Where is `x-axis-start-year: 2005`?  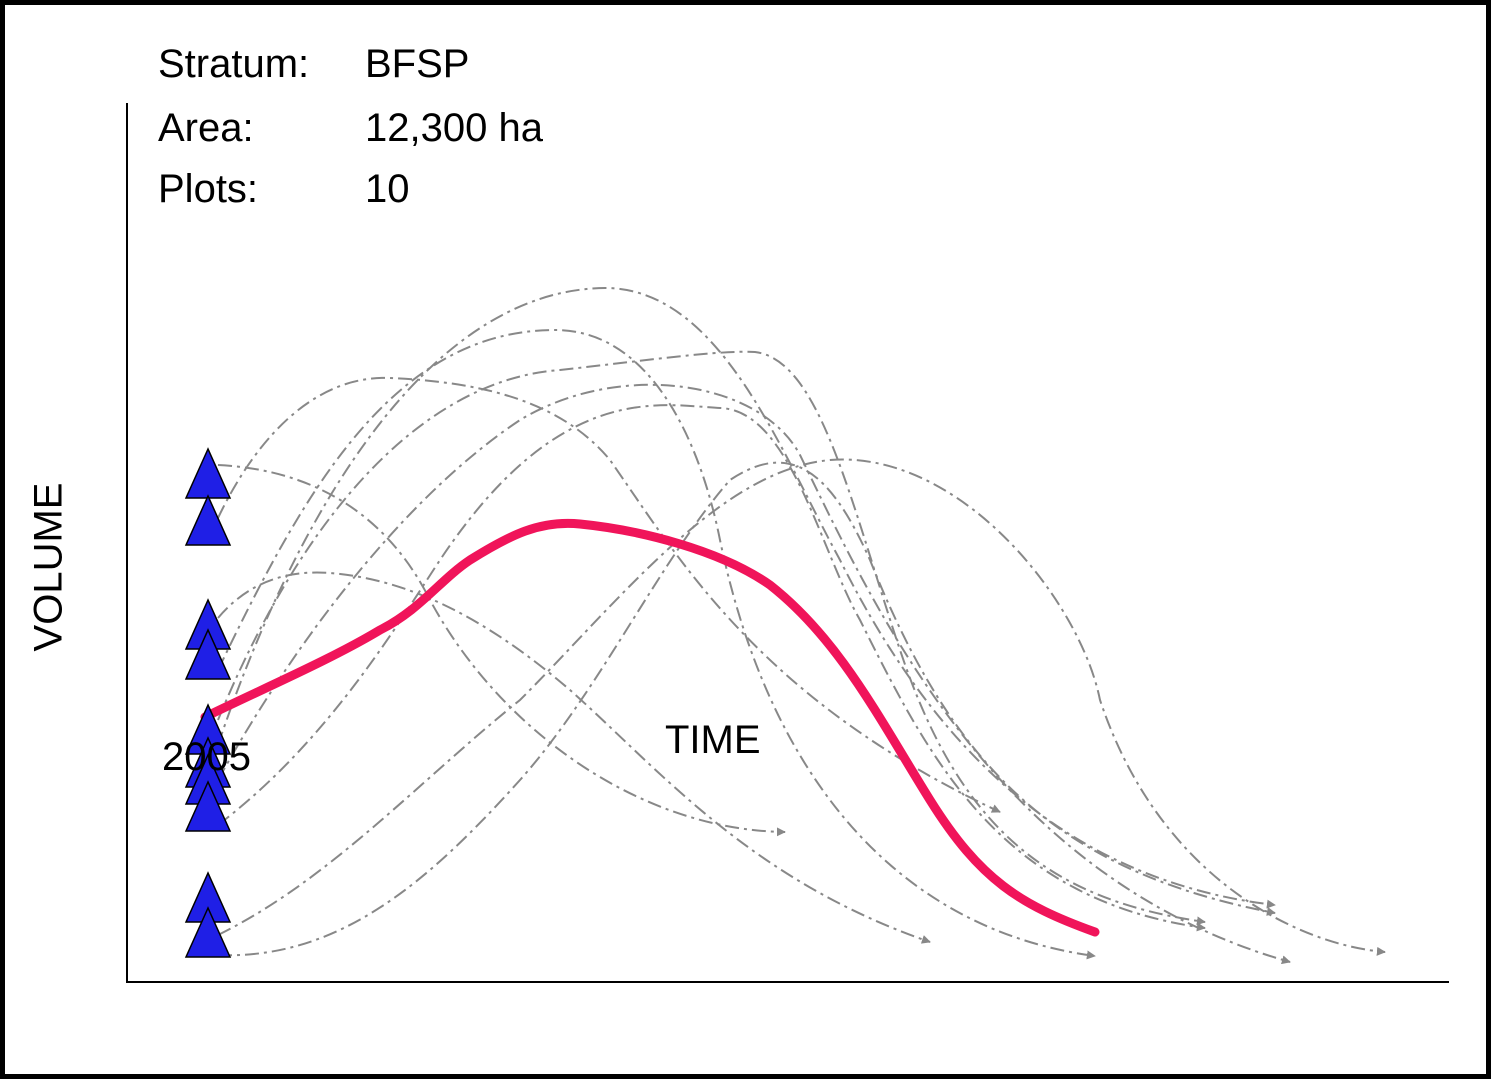 x-axis-start-year: 2005 is located at coordinates (206, 757).